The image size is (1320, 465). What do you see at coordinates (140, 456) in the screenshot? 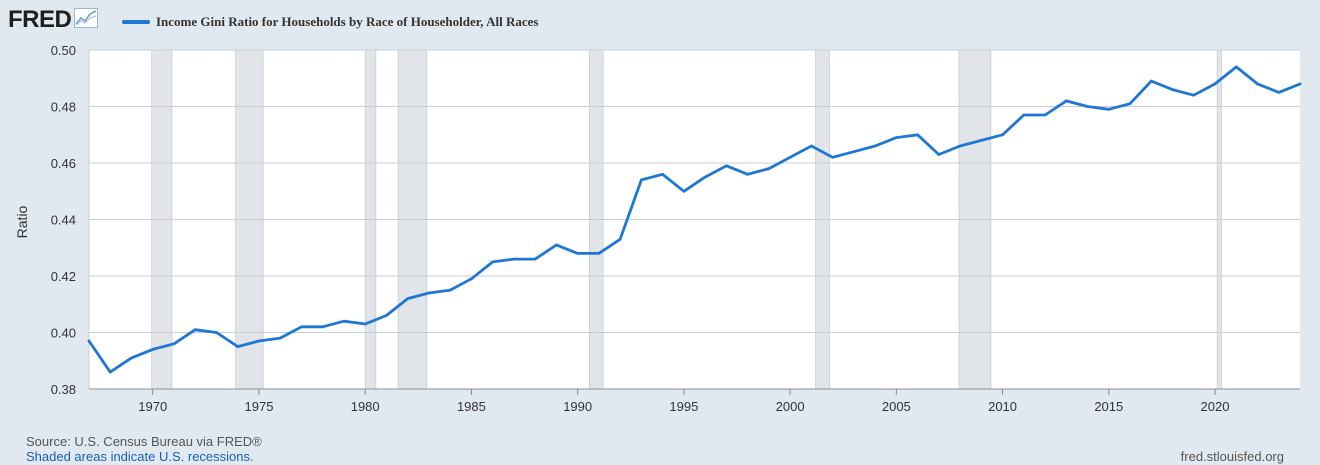
I see `recession-note-link: Shaded areas indicate U.S. recessions.` at bounding box center [140, 456].